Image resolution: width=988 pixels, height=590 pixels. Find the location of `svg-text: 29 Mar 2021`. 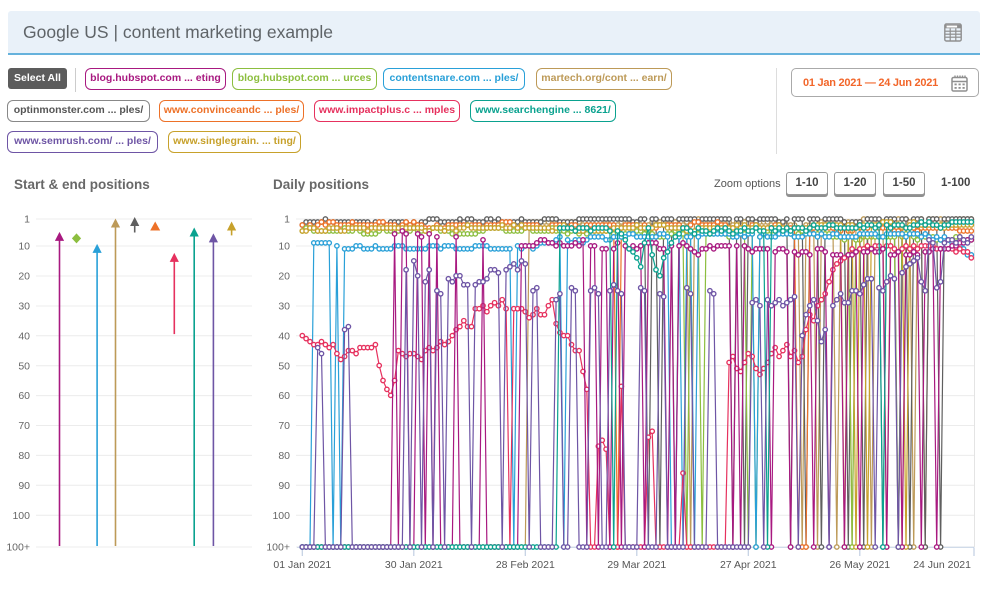

svg-text: 29 Mar 2021 is located at coordinates (636, 565).